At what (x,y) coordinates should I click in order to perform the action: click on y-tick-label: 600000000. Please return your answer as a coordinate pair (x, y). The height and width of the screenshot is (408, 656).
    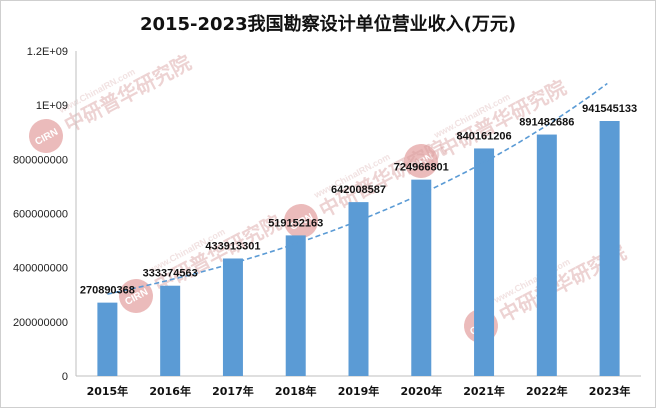
    Looking at the image, I should click on (40, 215).